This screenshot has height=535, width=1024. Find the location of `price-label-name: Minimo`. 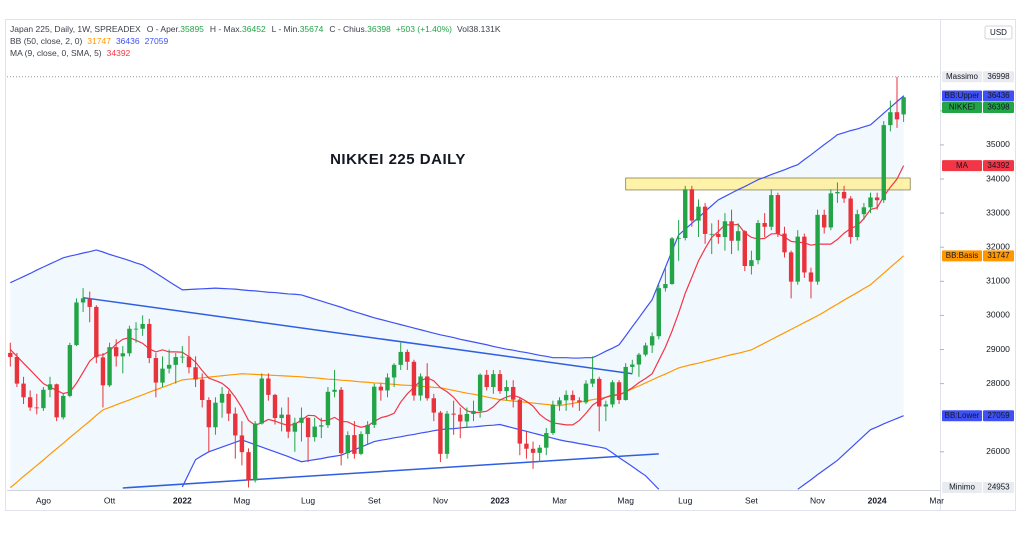

price-label-name: Minimo is located at coordinates (962, 487).